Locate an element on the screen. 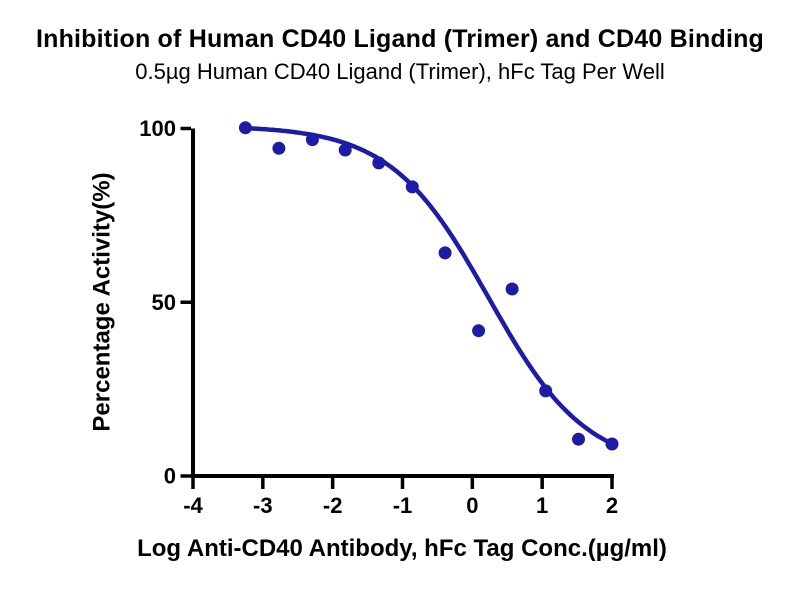 The height and width of the screenshot is (600, 800). y-axis-ticks is located at coordinates (185, 302).